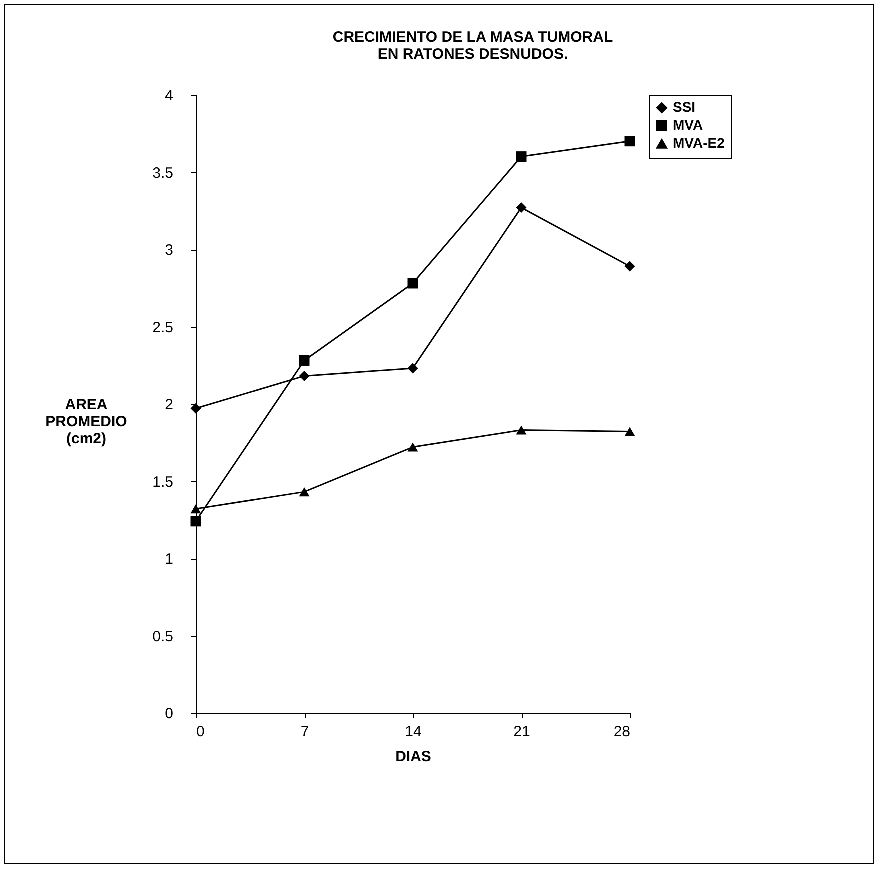 This screenshot has height=877, width=885. I want to click on y-tick-label: 1, so click(169, 559).